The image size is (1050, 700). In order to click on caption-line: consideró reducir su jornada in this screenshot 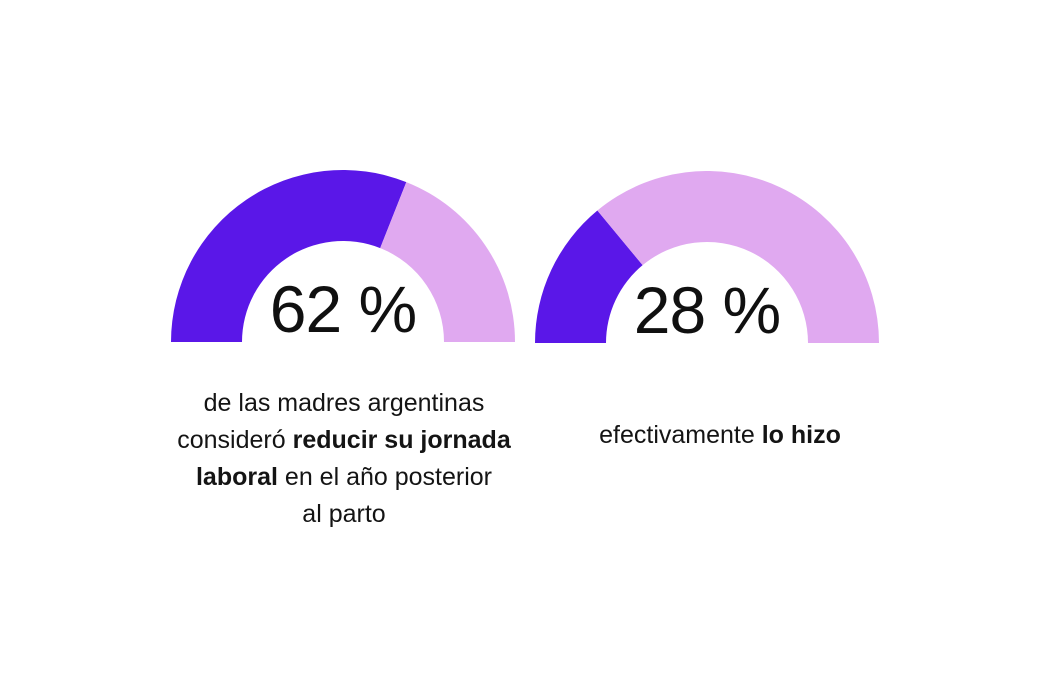, I will do `click(344, 440)`.